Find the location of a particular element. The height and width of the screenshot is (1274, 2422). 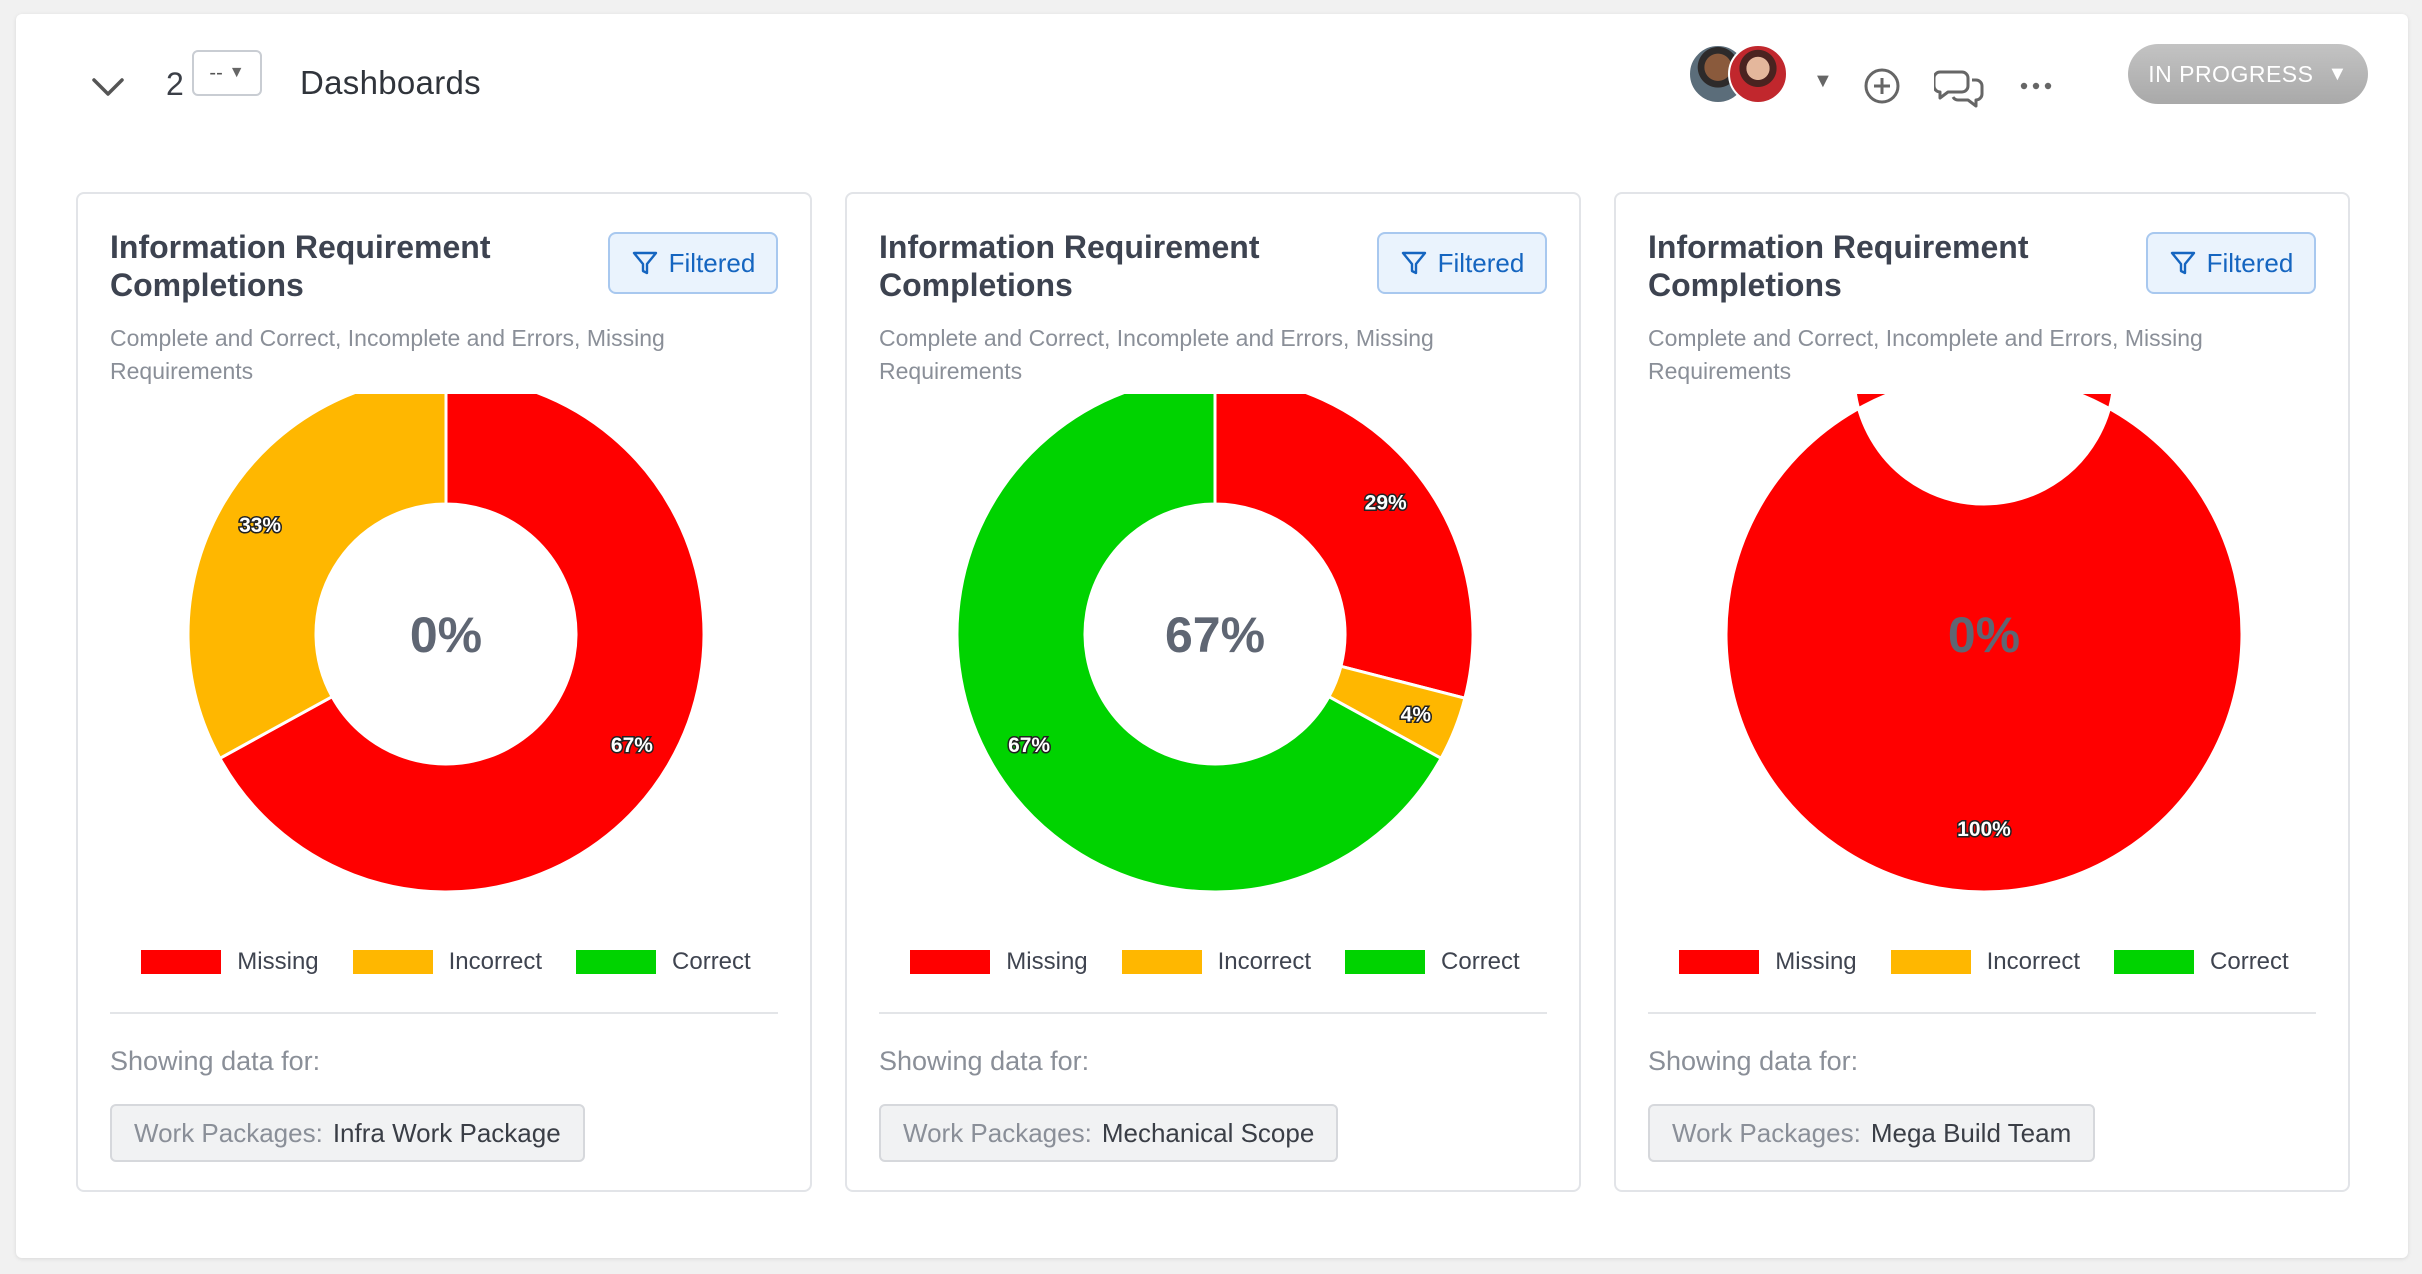

add-circle-icon is located at coordinates (1882, 86).